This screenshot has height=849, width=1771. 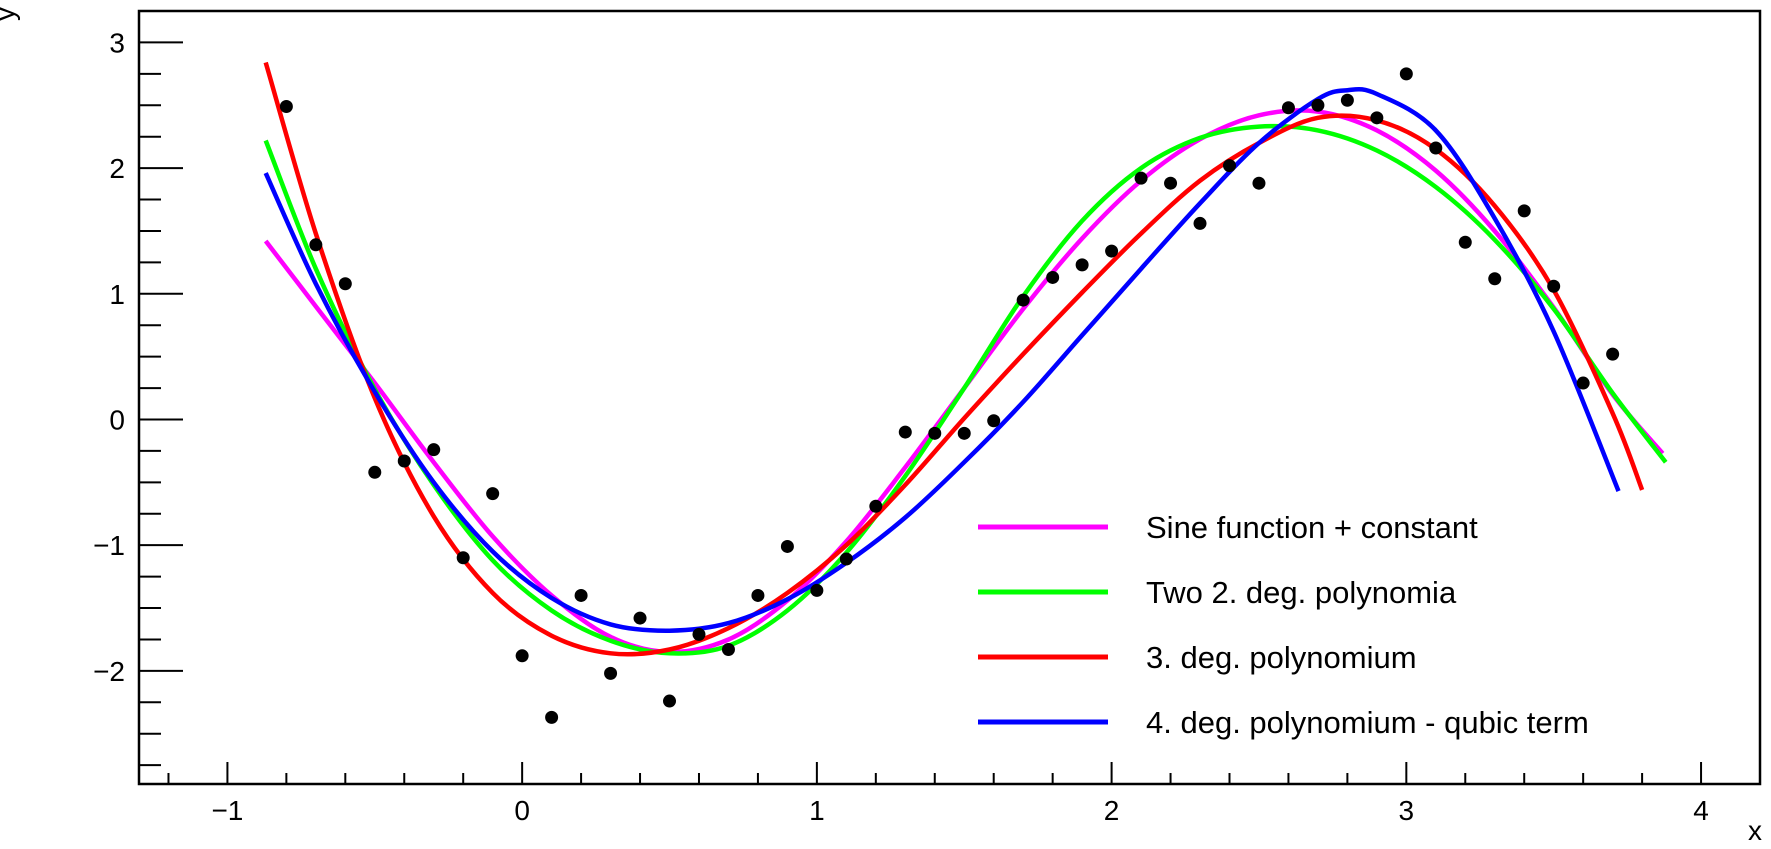 I want to click on x-tick-label: 1, so click(x=817, y=810).